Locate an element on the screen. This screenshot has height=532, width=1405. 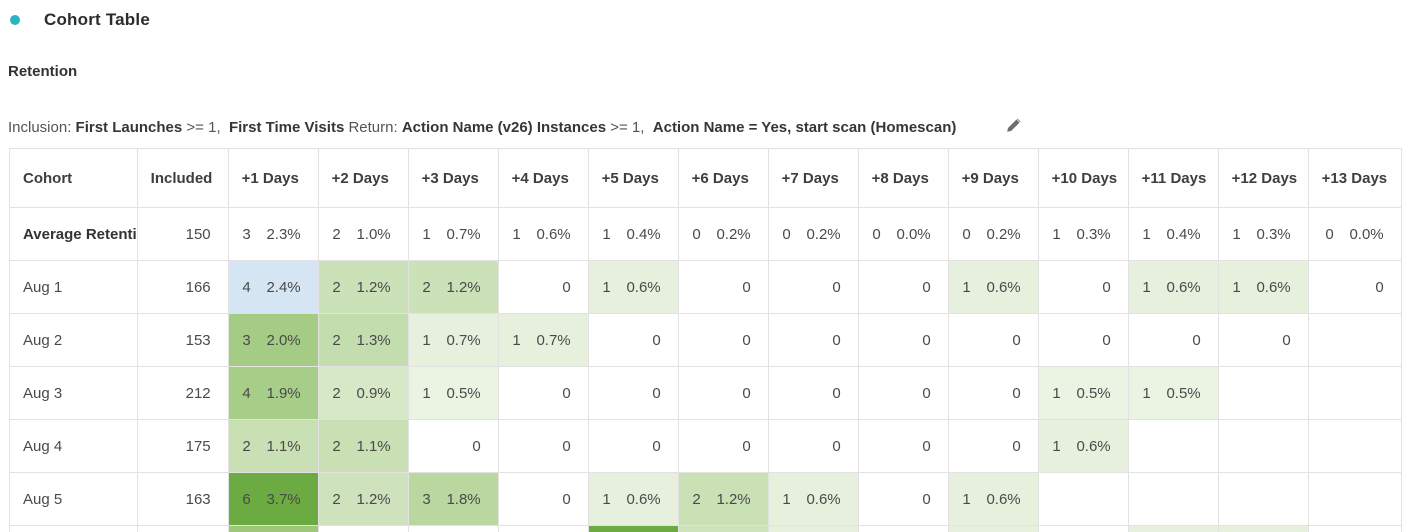
column-header--8-days: +8 Days is located at coordinates (903, 178).